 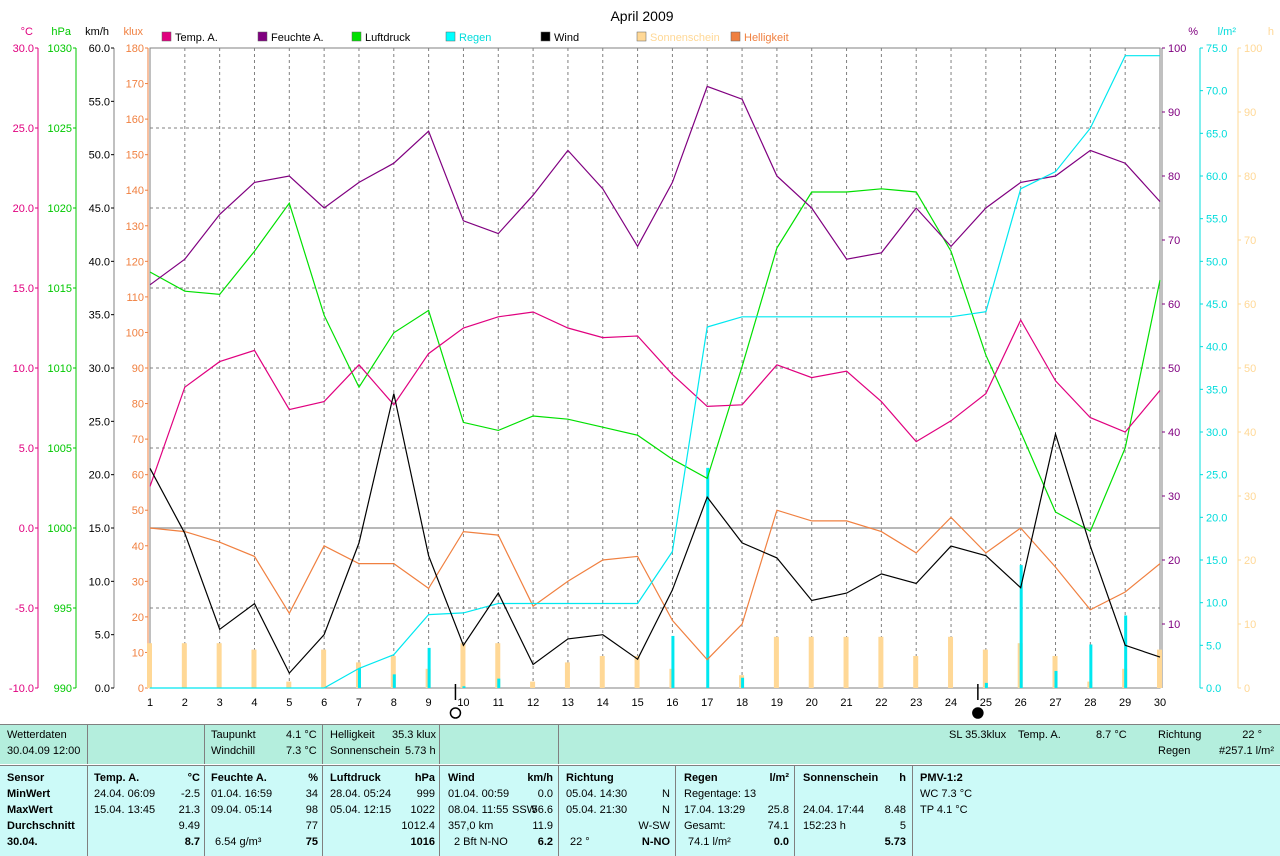 What do you see at coordinates (978, 713) in the screenshot?
I see `new-moon-icon` at bounding box center [978, 713].